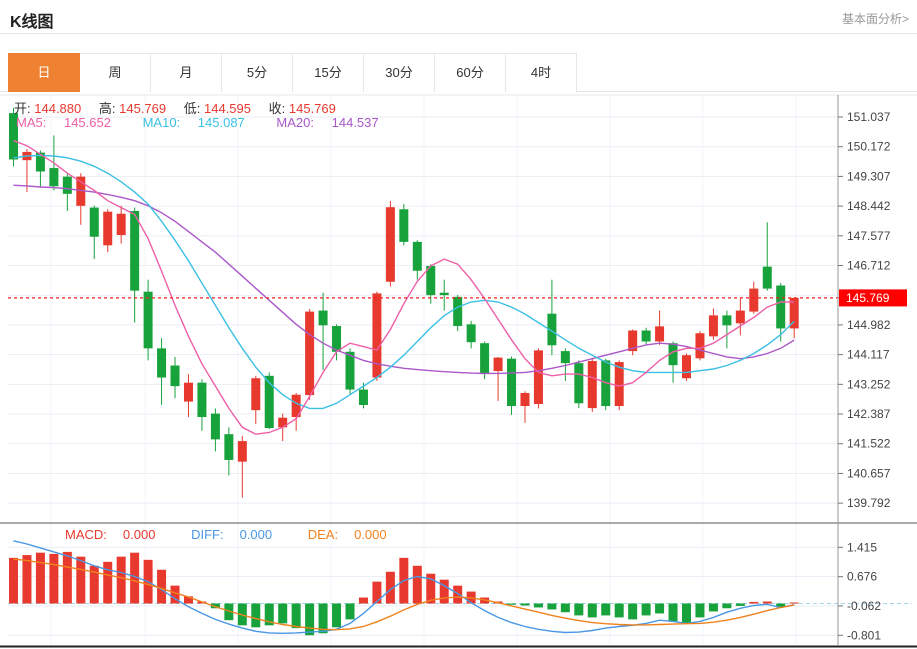 The image size is (917, 649). I want to click on high-value: 145.769, so click(143, 108).